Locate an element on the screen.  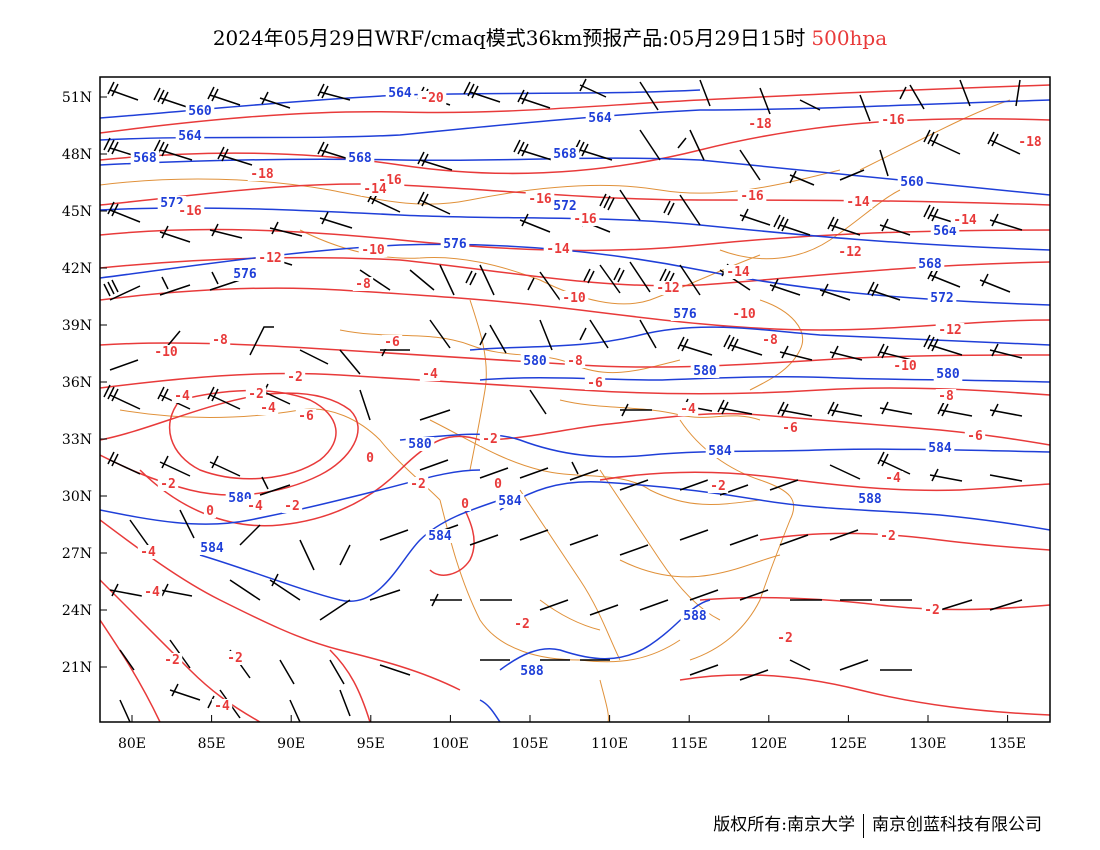
height-contour-label: 580 is located at coordinates (948, 374).